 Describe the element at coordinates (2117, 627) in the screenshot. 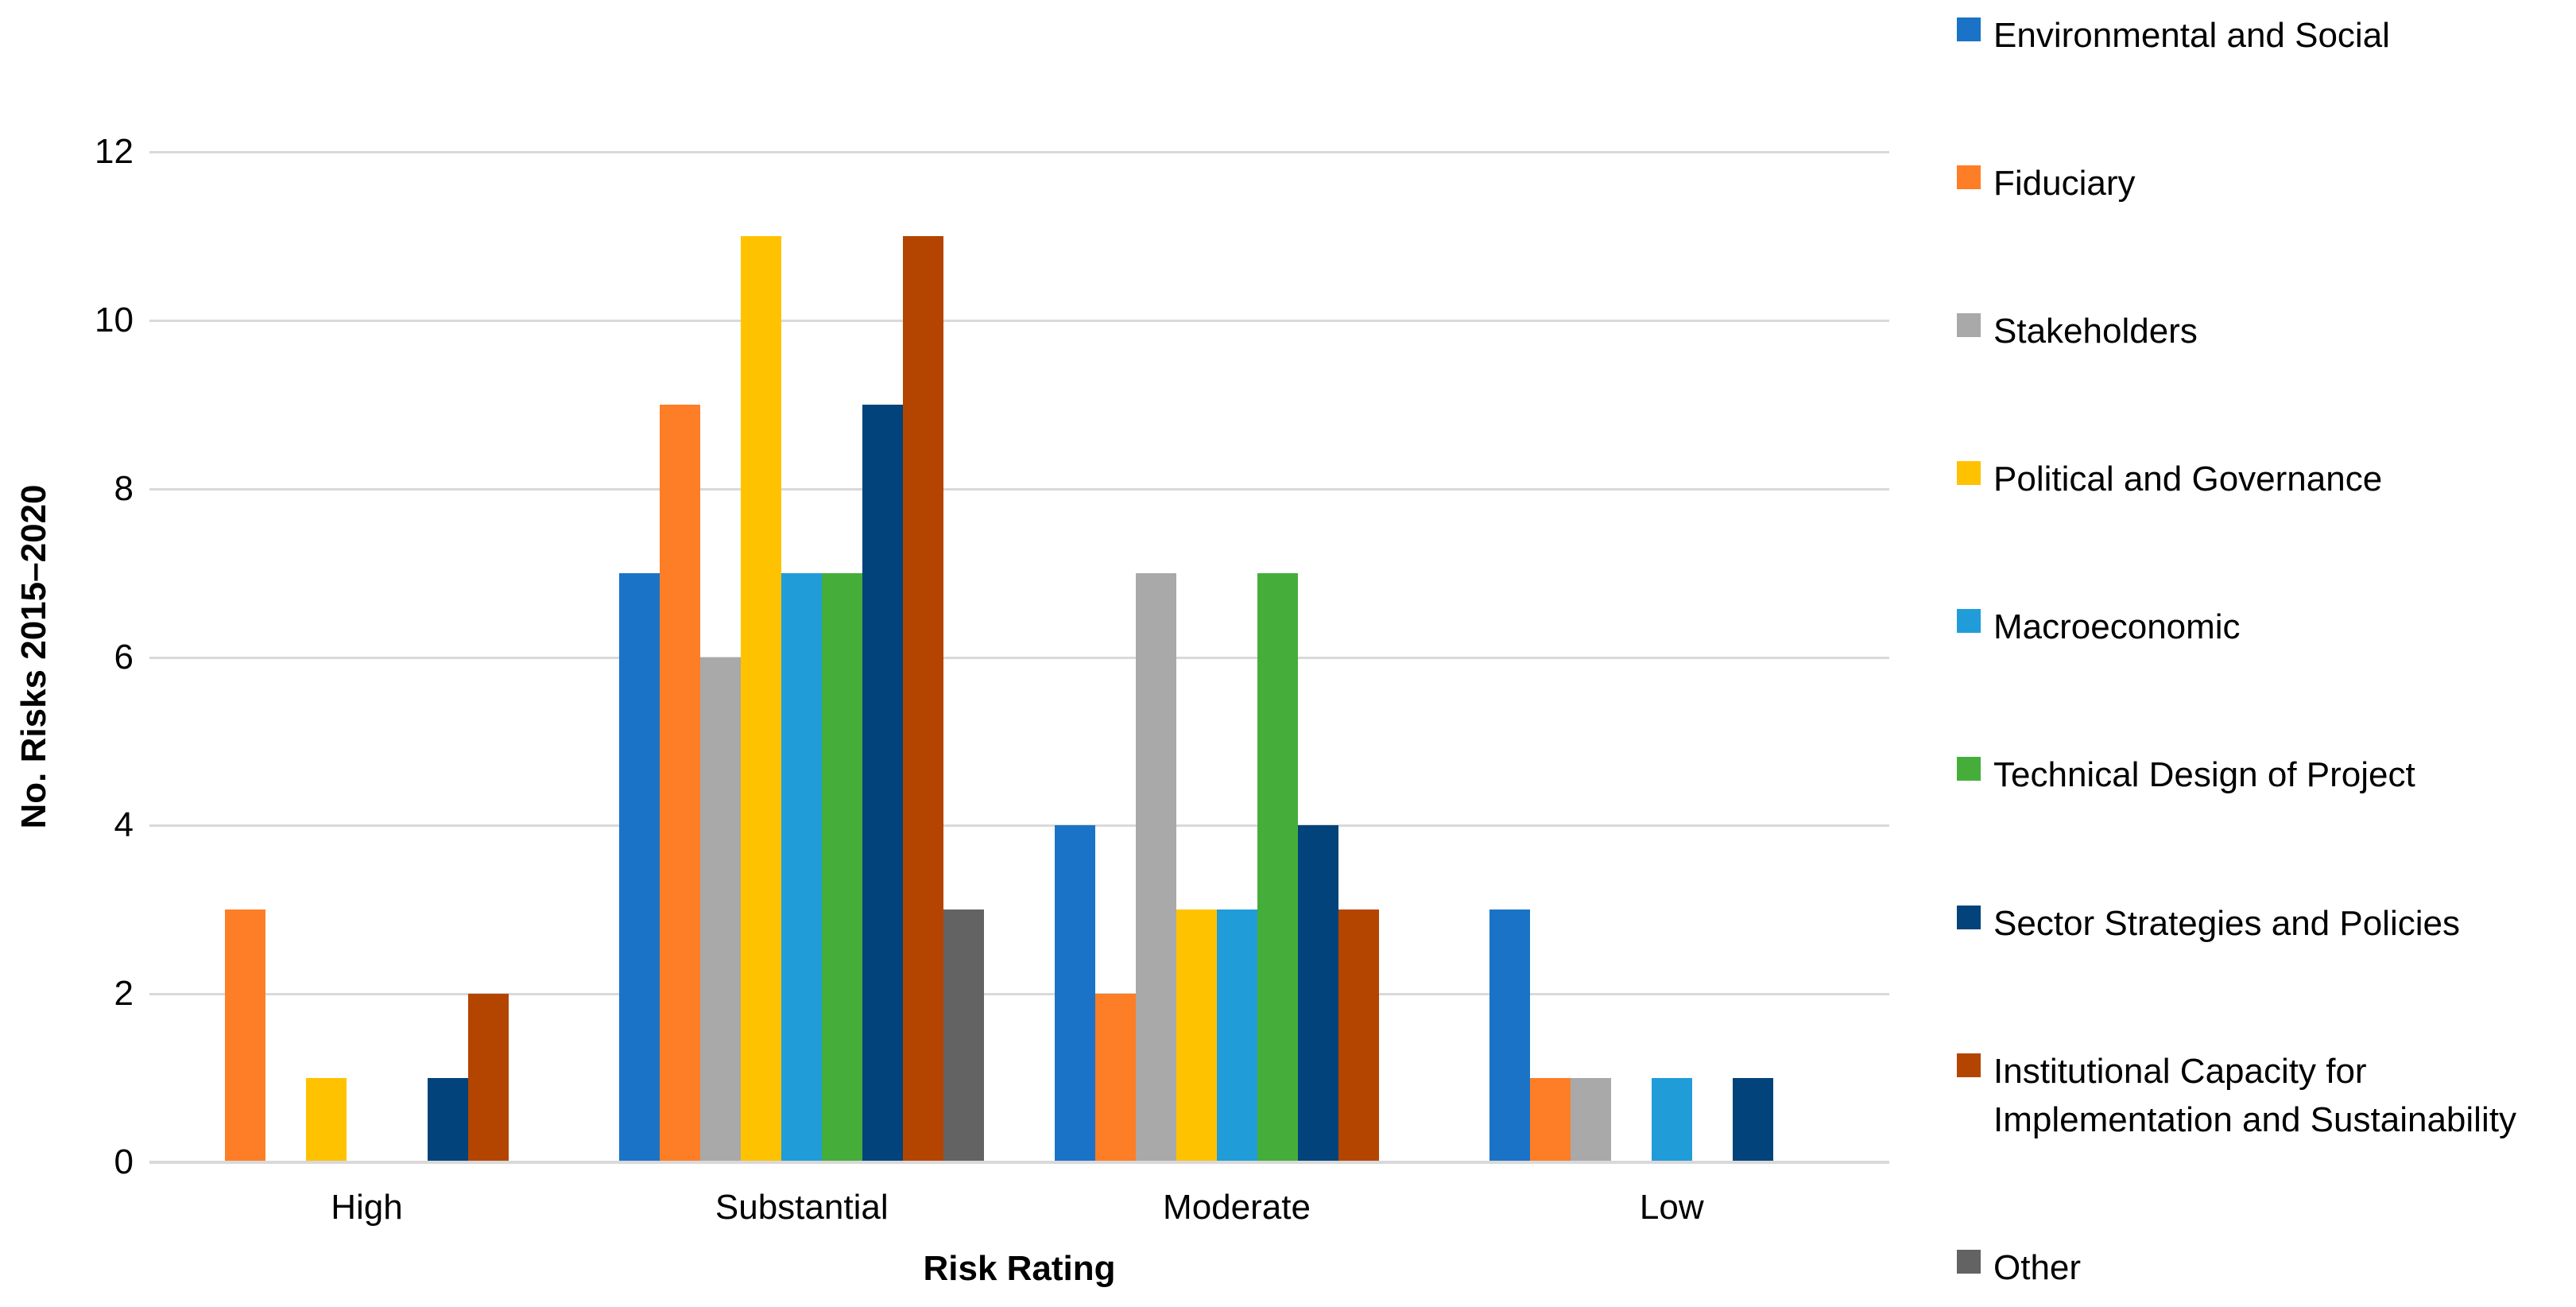

I see `legend-label: Macroeconomic` at that location.